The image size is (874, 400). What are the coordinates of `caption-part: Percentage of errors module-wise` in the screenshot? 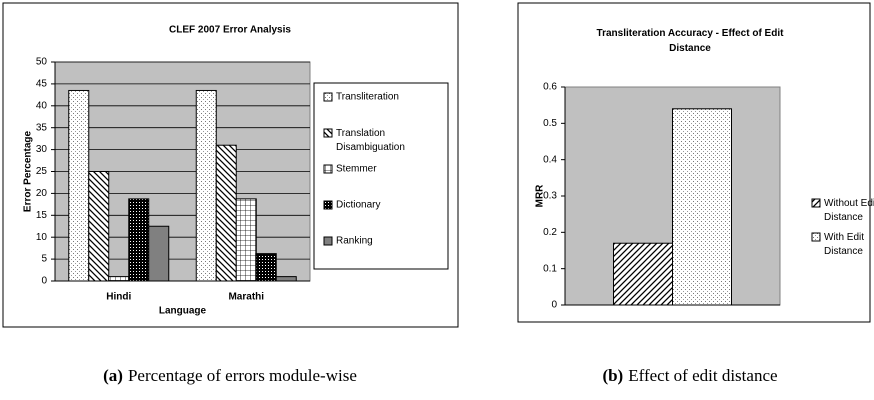 It's located at (242, 375).